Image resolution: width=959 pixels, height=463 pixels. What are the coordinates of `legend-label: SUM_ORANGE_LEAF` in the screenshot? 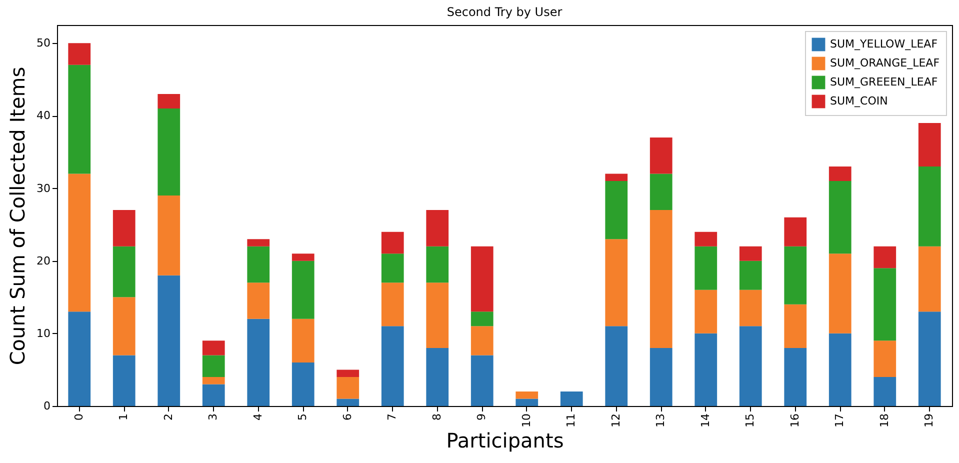 It's located at (885, 63).